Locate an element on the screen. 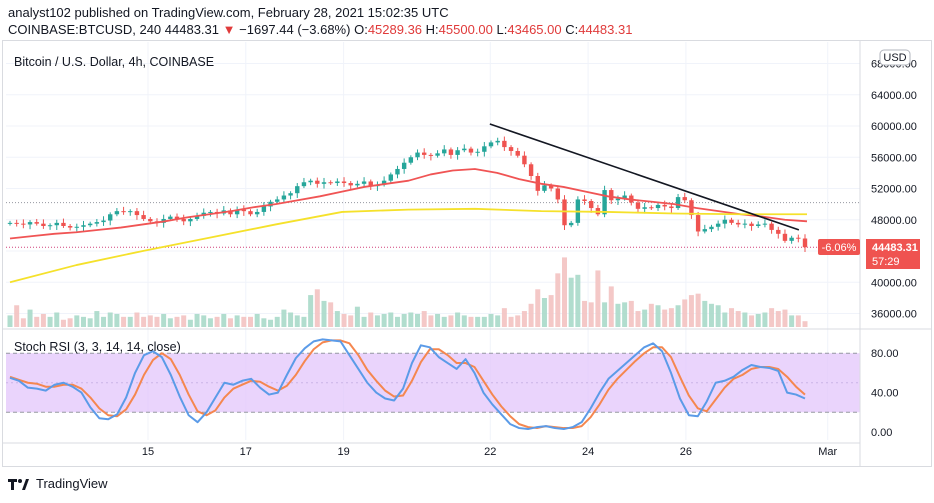 The width and height of the screenshot is (934, 503). last-price-label: 44483.31 is located at coordinates (895, 248).